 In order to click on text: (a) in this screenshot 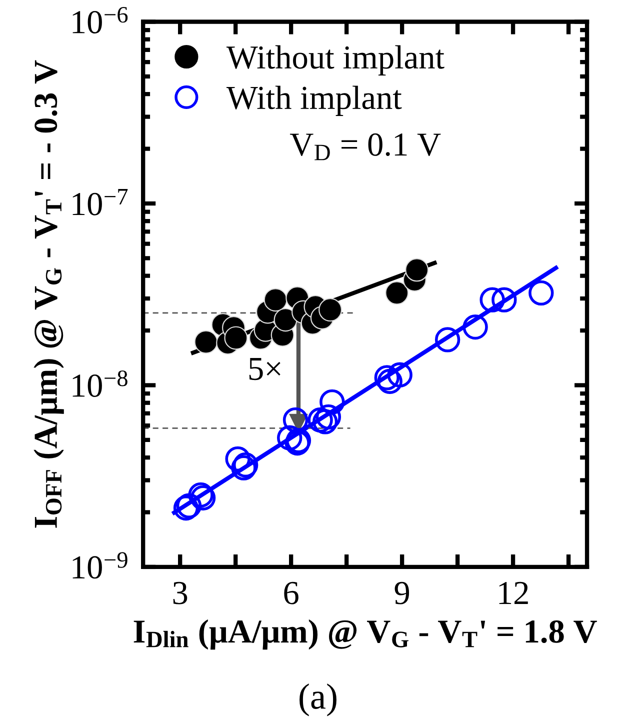, I will do `click(318, 700)`.